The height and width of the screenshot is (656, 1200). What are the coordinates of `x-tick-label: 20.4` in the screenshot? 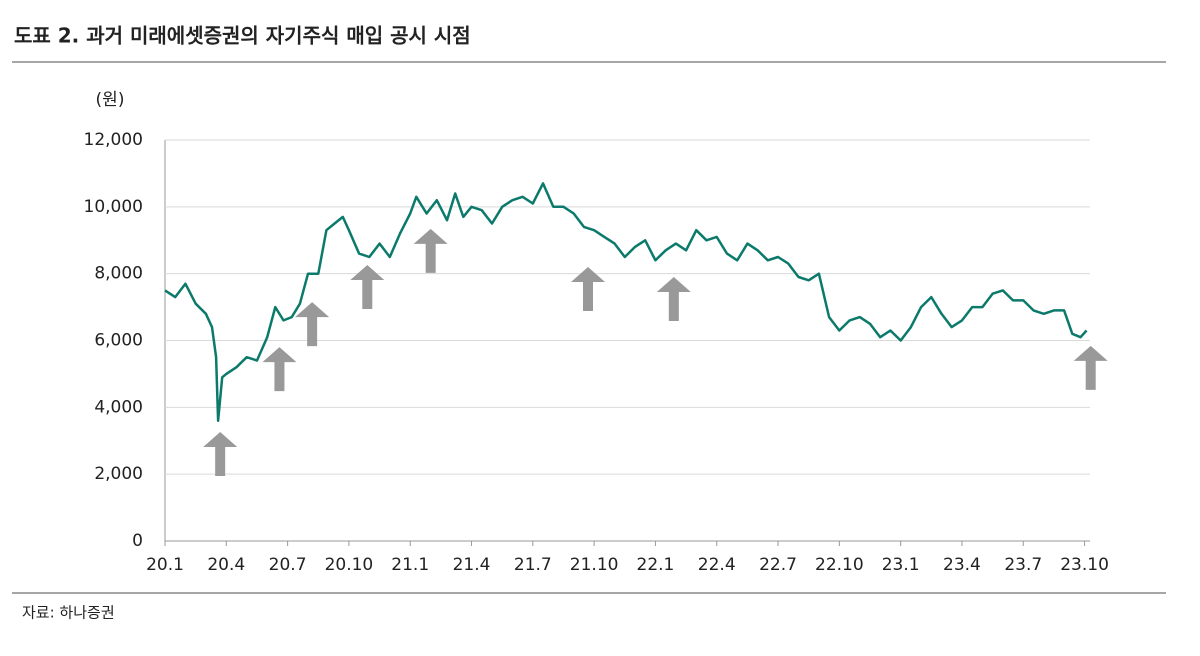 It's located at (226, 565).